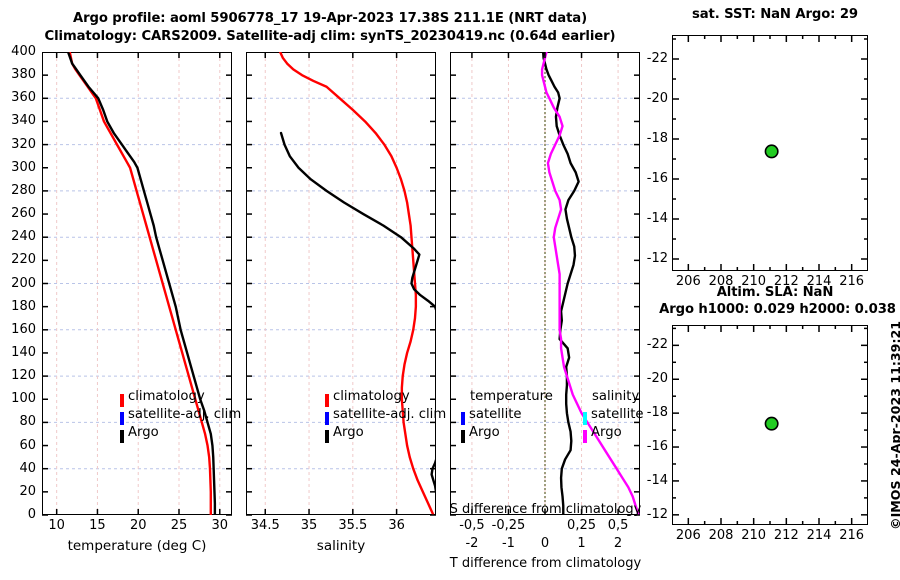 The width and height of the screenshot is (900, 580). I want to click on temperature-x-axis-label: temperature (deg C), so click(137, 546).